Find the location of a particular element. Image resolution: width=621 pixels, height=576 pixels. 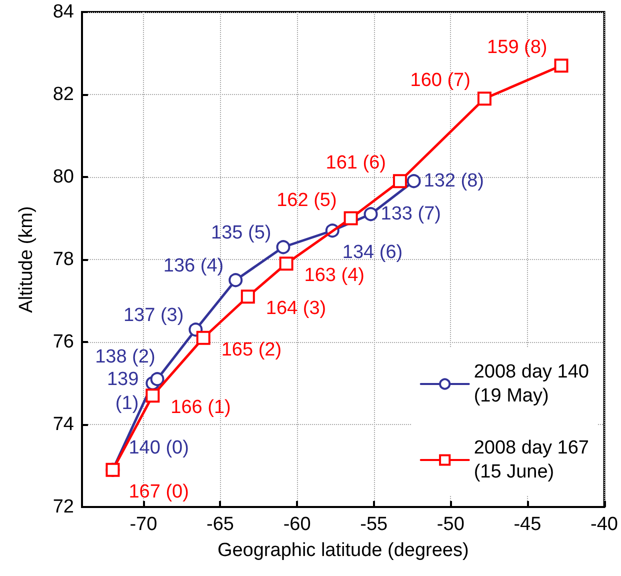

annotation: 167 (0) is located at coordinates (158, 491).